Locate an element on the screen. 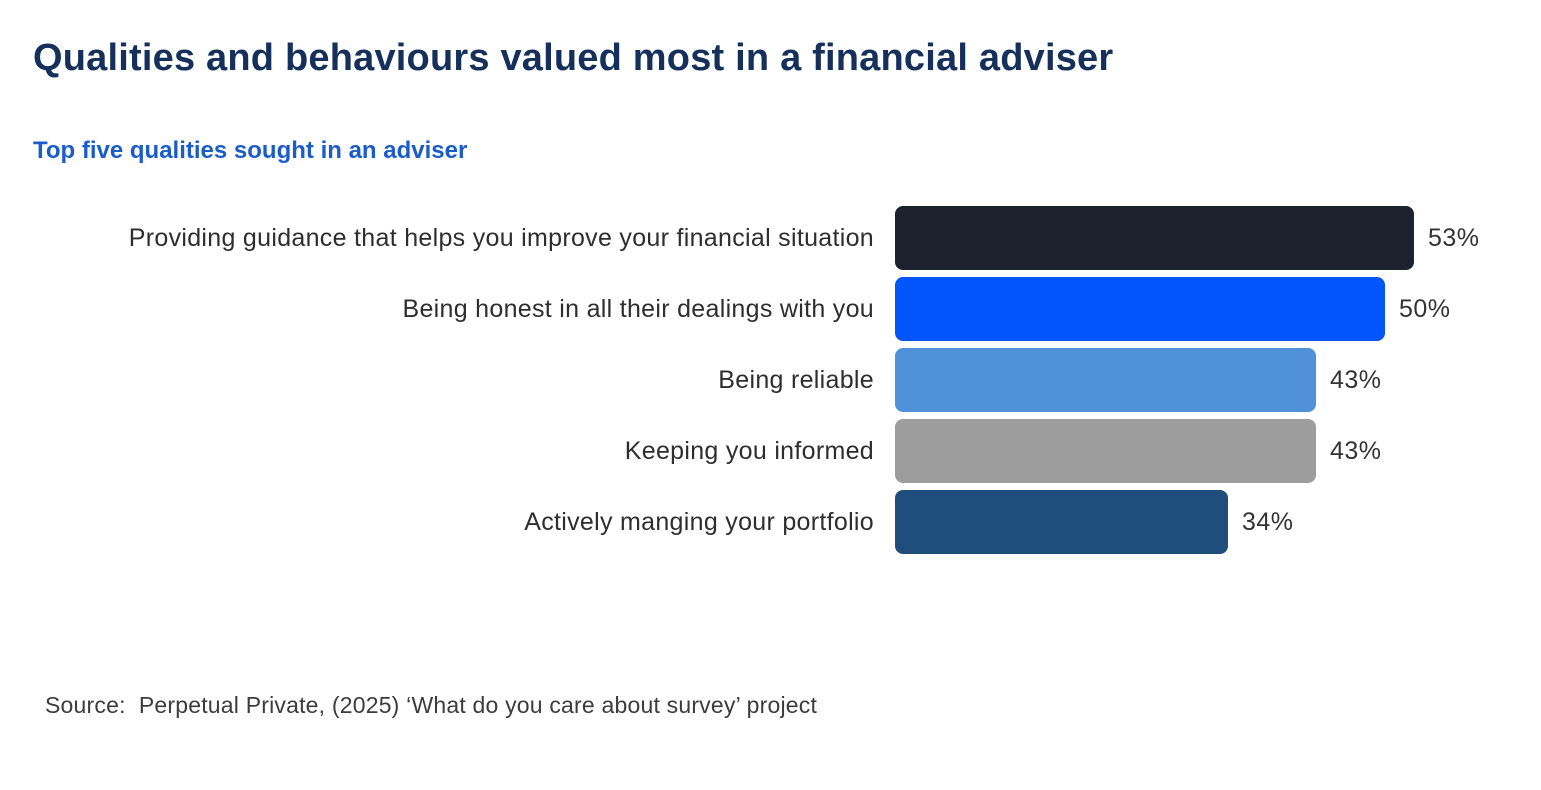  bar-area: 50% is located at coordinates (1218, 309).